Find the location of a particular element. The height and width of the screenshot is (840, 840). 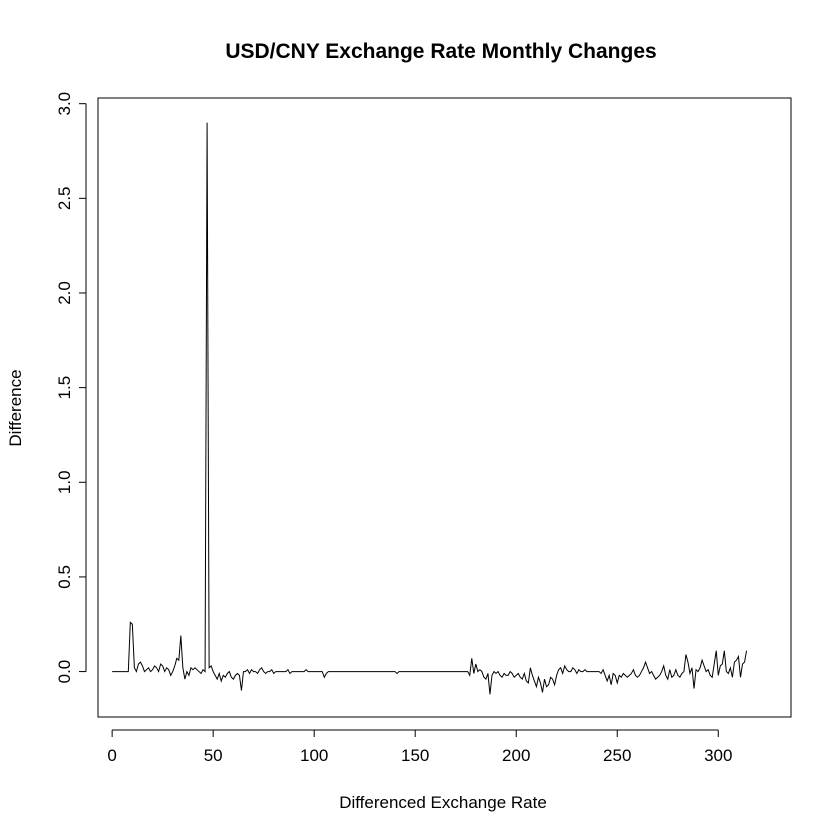

x-tick-label: 100 is located at coordinates (314, 755).